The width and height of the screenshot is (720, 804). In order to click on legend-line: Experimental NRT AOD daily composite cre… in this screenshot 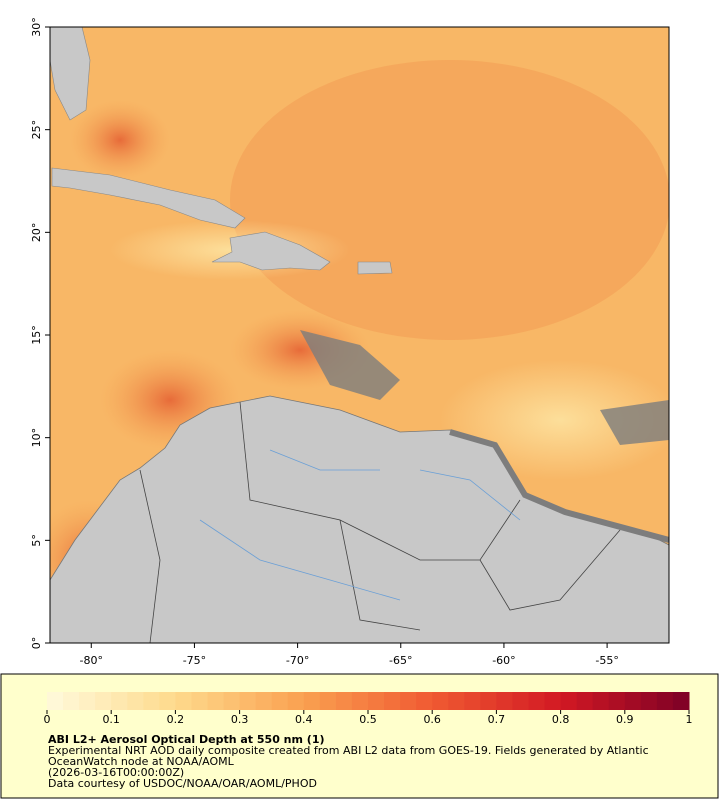, I will do `click(348, 750)`.